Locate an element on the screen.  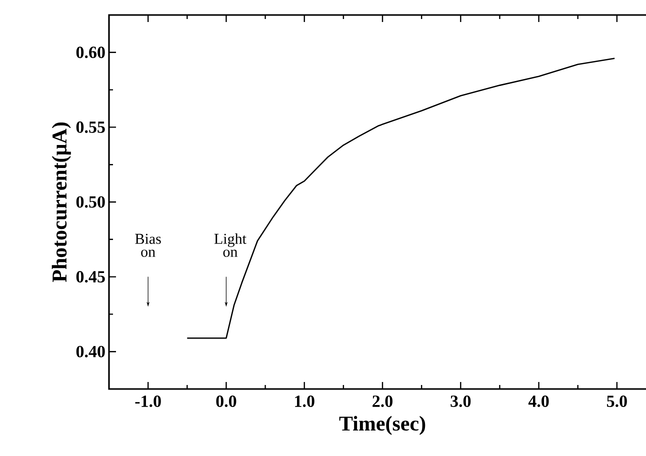
x-tick-label: 2.0 is located at coordinates (382, 402).